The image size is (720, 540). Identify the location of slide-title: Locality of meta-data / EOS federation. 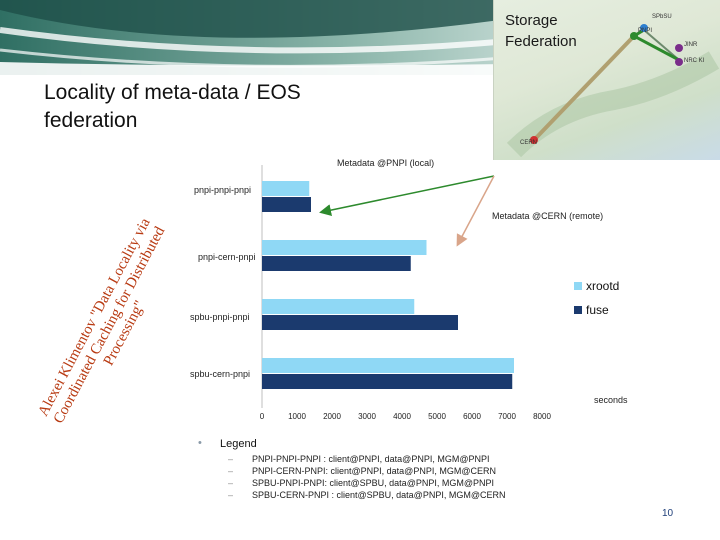
(172, 106).